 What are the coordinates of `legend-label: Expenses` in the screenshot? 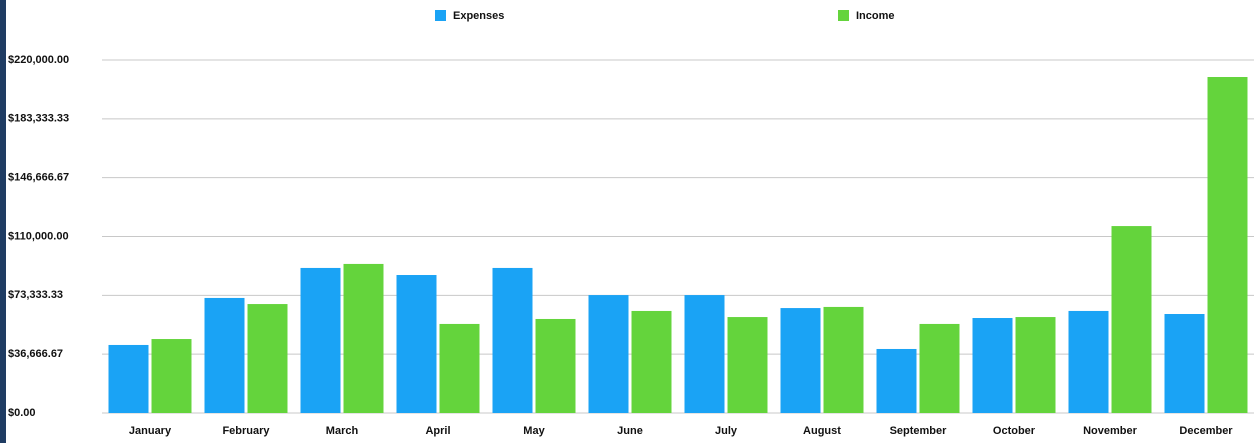 It's located at (478, 16).